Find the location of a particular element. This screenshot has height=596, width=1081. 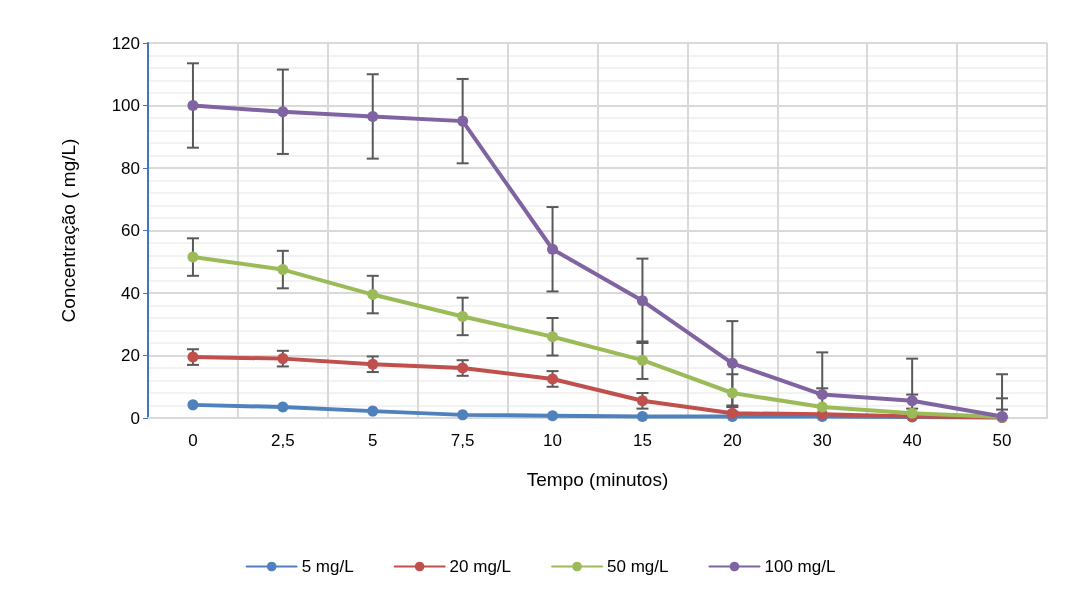

y-tick-label: 20 is located at coordinates (130, 355).